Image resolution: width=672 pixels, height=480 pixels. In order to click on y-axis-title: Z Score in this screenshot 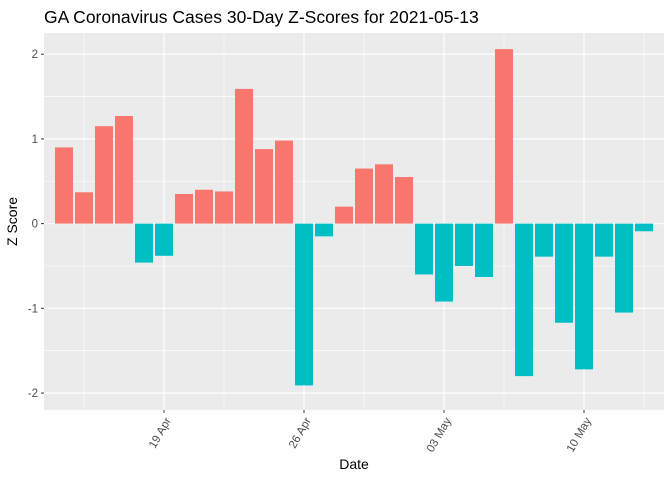, I will do `click(12, 221)`.